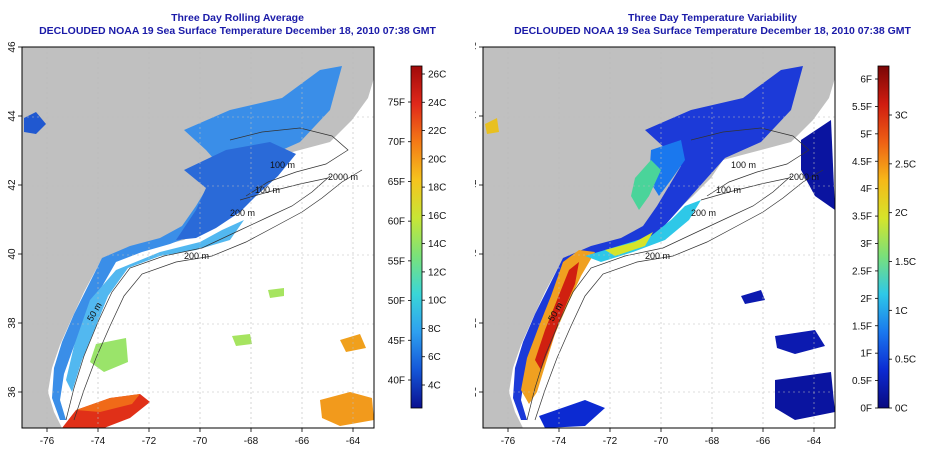  Describe the element at coordinates (905, 360) in the screenshot. I see `colorbar-celsius-label: 0.5C` at that location.